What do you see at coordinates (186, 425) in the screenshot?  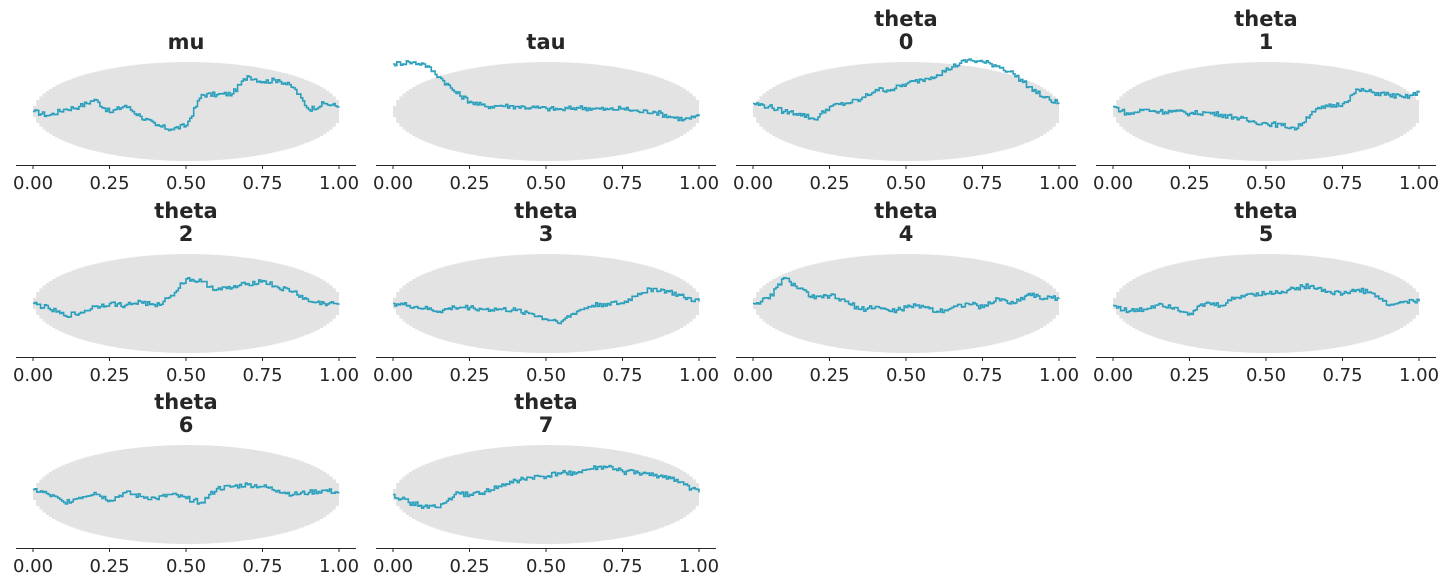 I see `panel-title: 6` at bounding box center [186, 425].